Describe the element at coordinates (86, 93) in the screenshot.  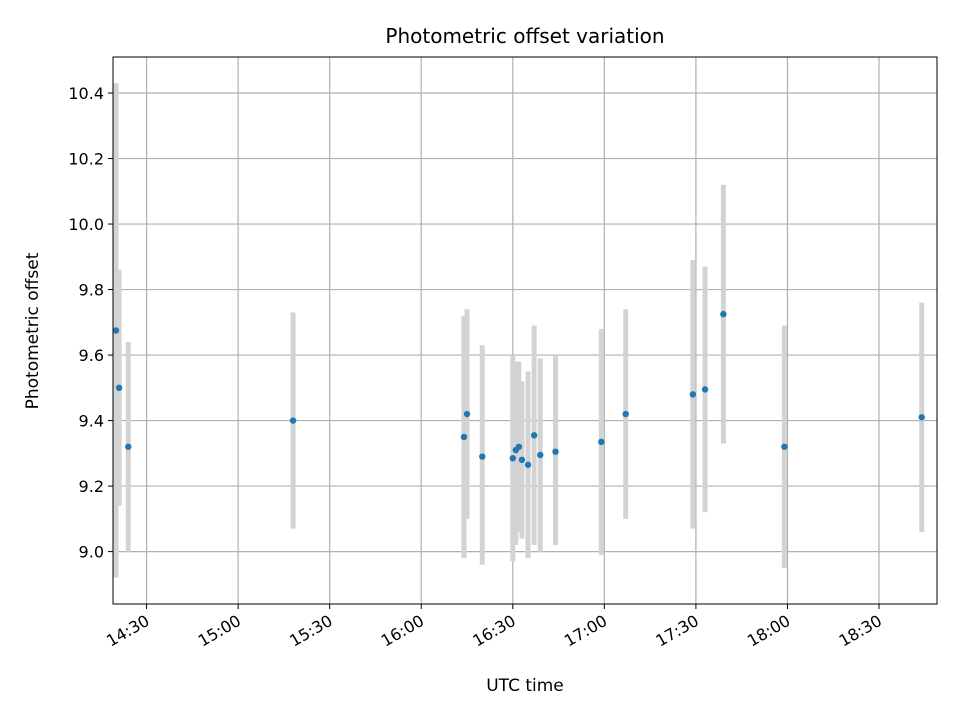
I see `y-tick-label: 10.4` at that location.